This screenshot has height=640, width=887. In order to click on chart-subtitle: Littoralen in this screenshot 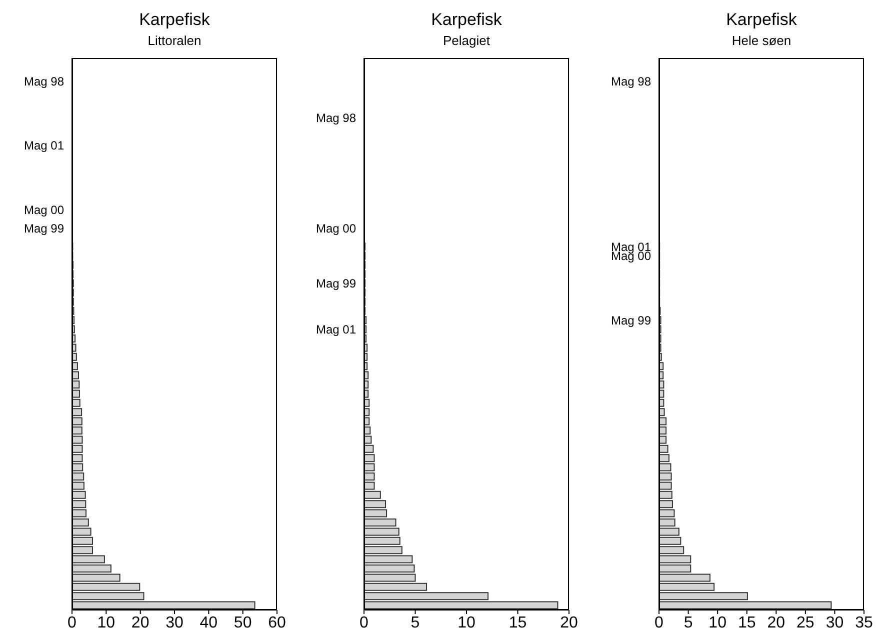, I will do `click(174, 40)`.